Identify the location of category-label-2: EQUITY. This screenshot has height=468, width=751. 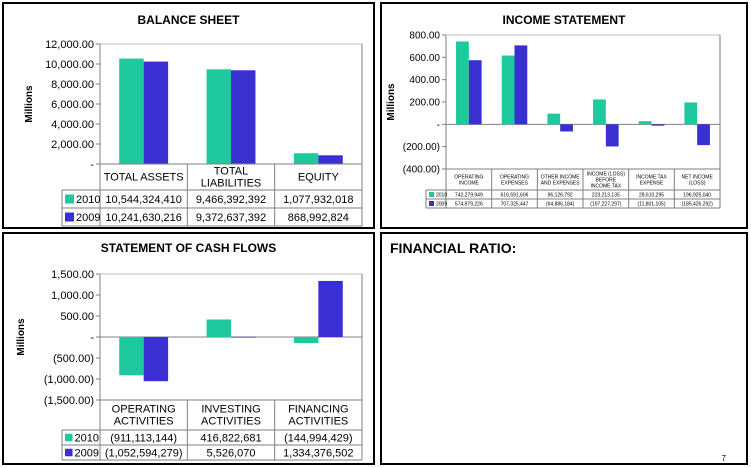
(319, 178).